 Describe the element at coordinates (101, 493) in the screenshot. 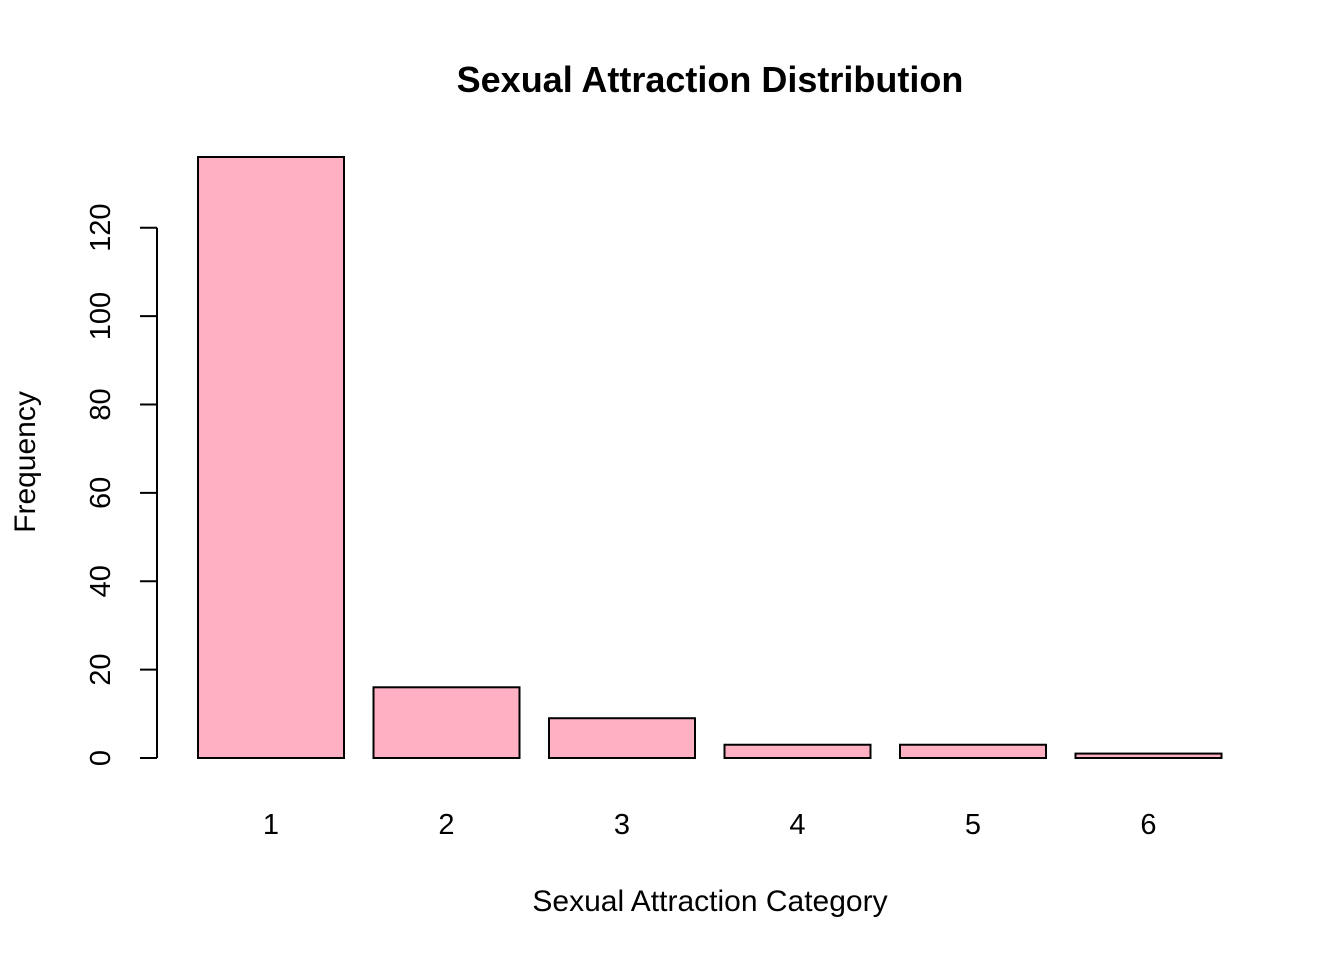

I see `y-tick-label: 60` at that location.